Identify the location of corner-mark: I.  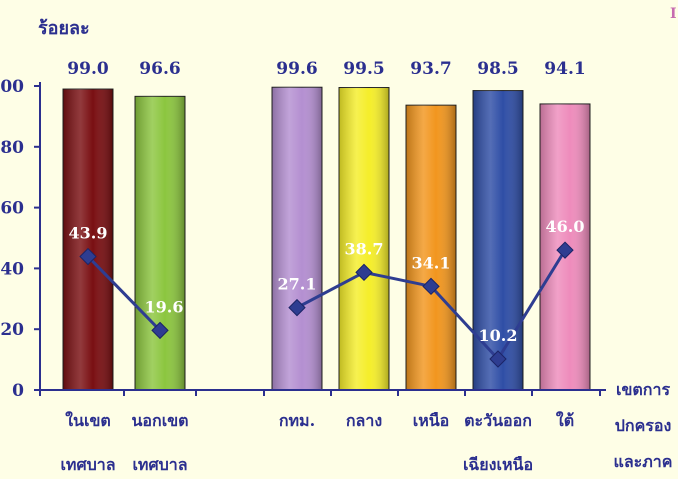
(673, 14).